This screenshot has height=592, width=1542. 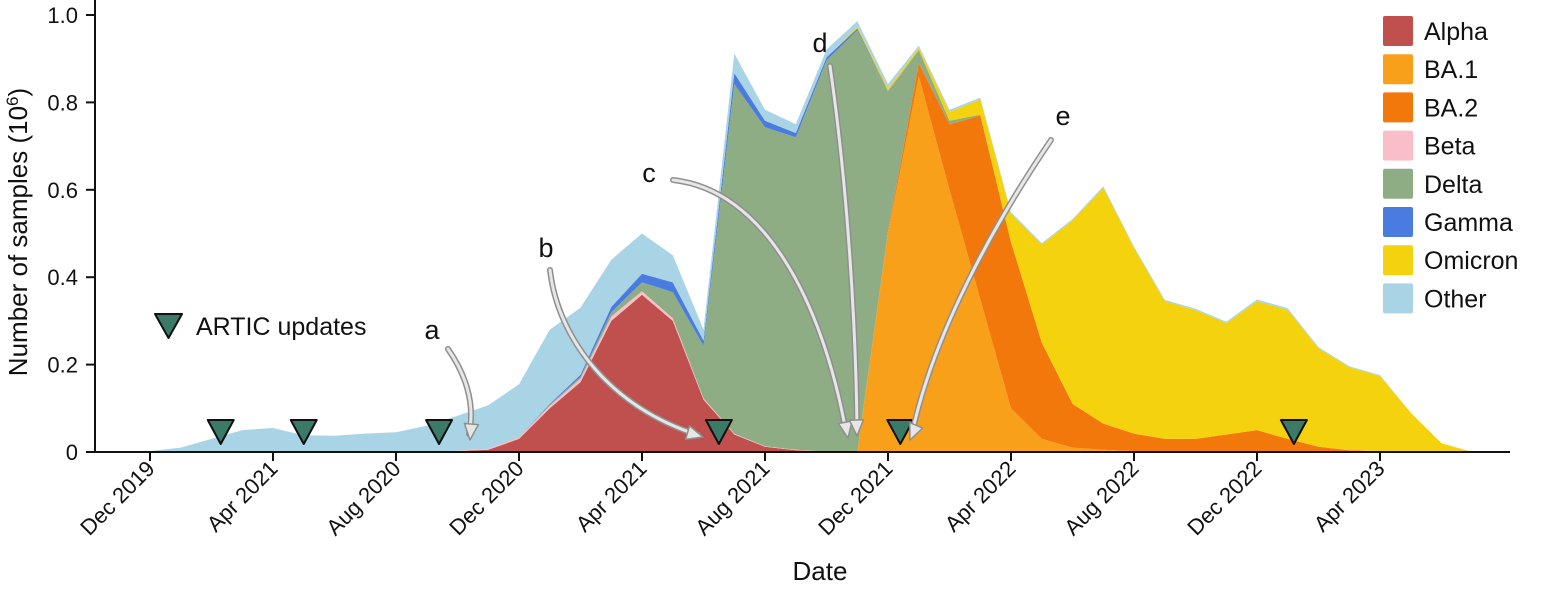 What do you see at coordinates (1455, 299) in the screenshot?
I see `legend-label-other: Other` at bounding box center [1455, 299].